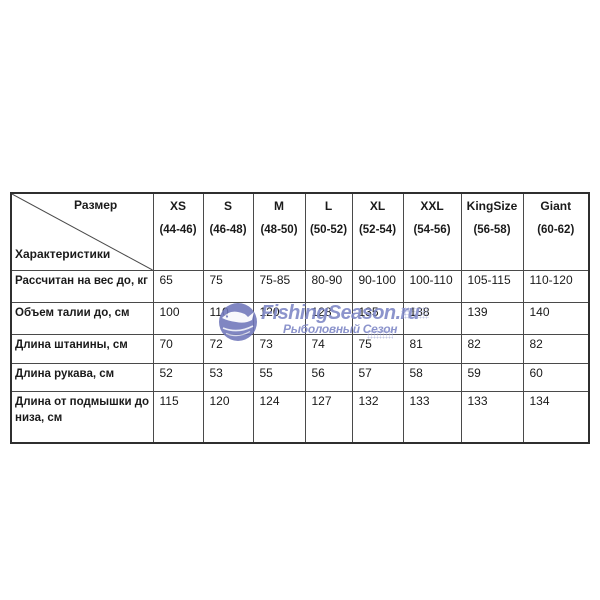  I want to click on column-header-xl: XL (52-54), so click(377, 231).